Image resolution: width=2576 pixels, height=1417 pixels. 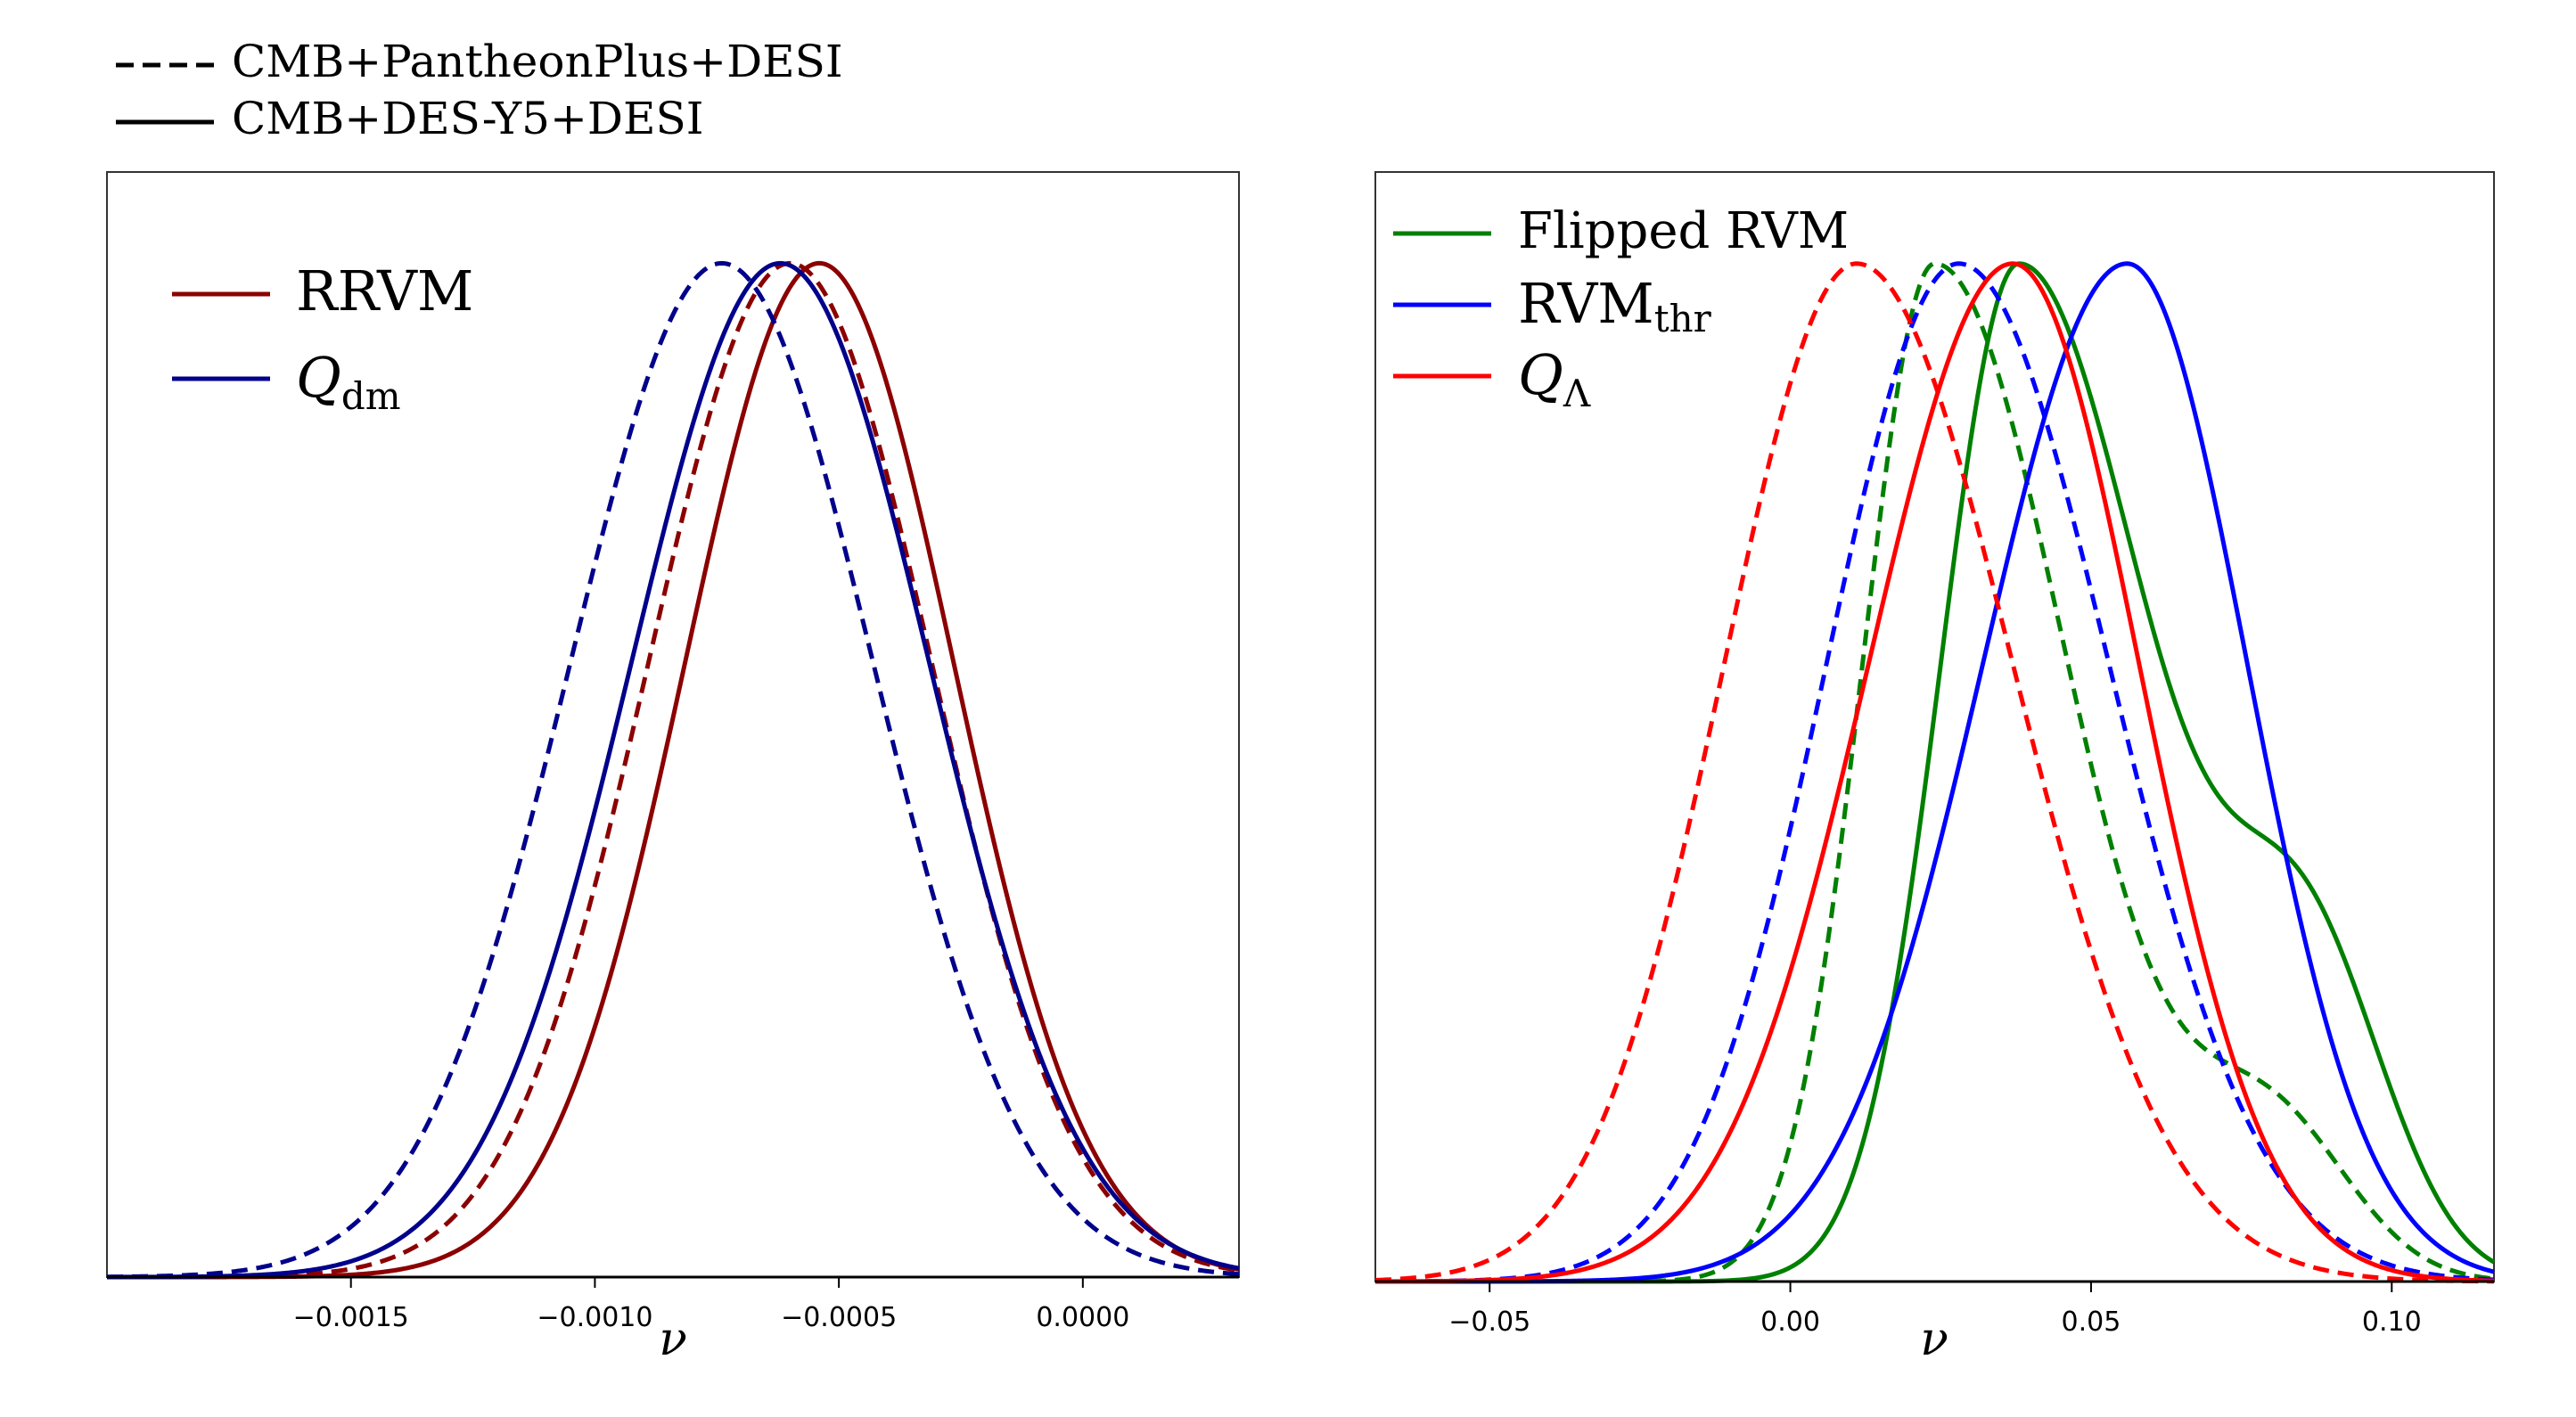 I want to click on left-legend: RRVM Qdm, so click(x=322, y=338).